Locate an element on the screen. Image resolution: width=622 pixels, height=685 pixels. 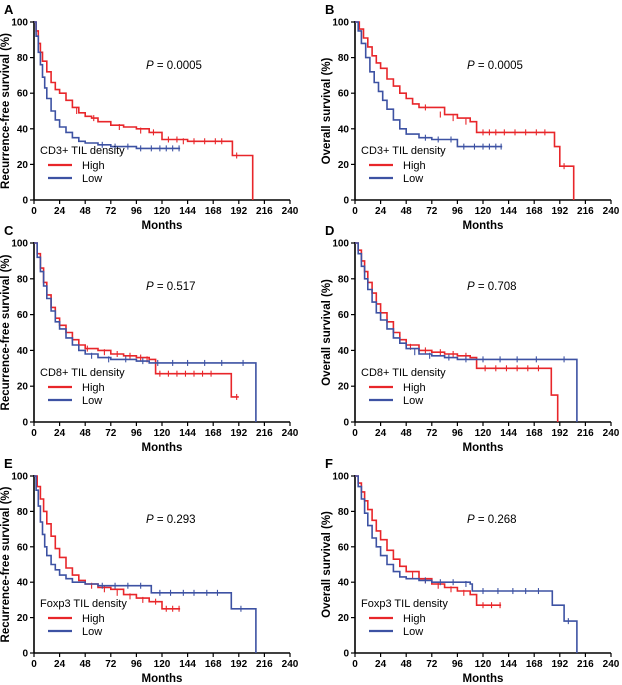
y-axis-title: Recurrence-free survival (%) is located at coordinates (6, 332).